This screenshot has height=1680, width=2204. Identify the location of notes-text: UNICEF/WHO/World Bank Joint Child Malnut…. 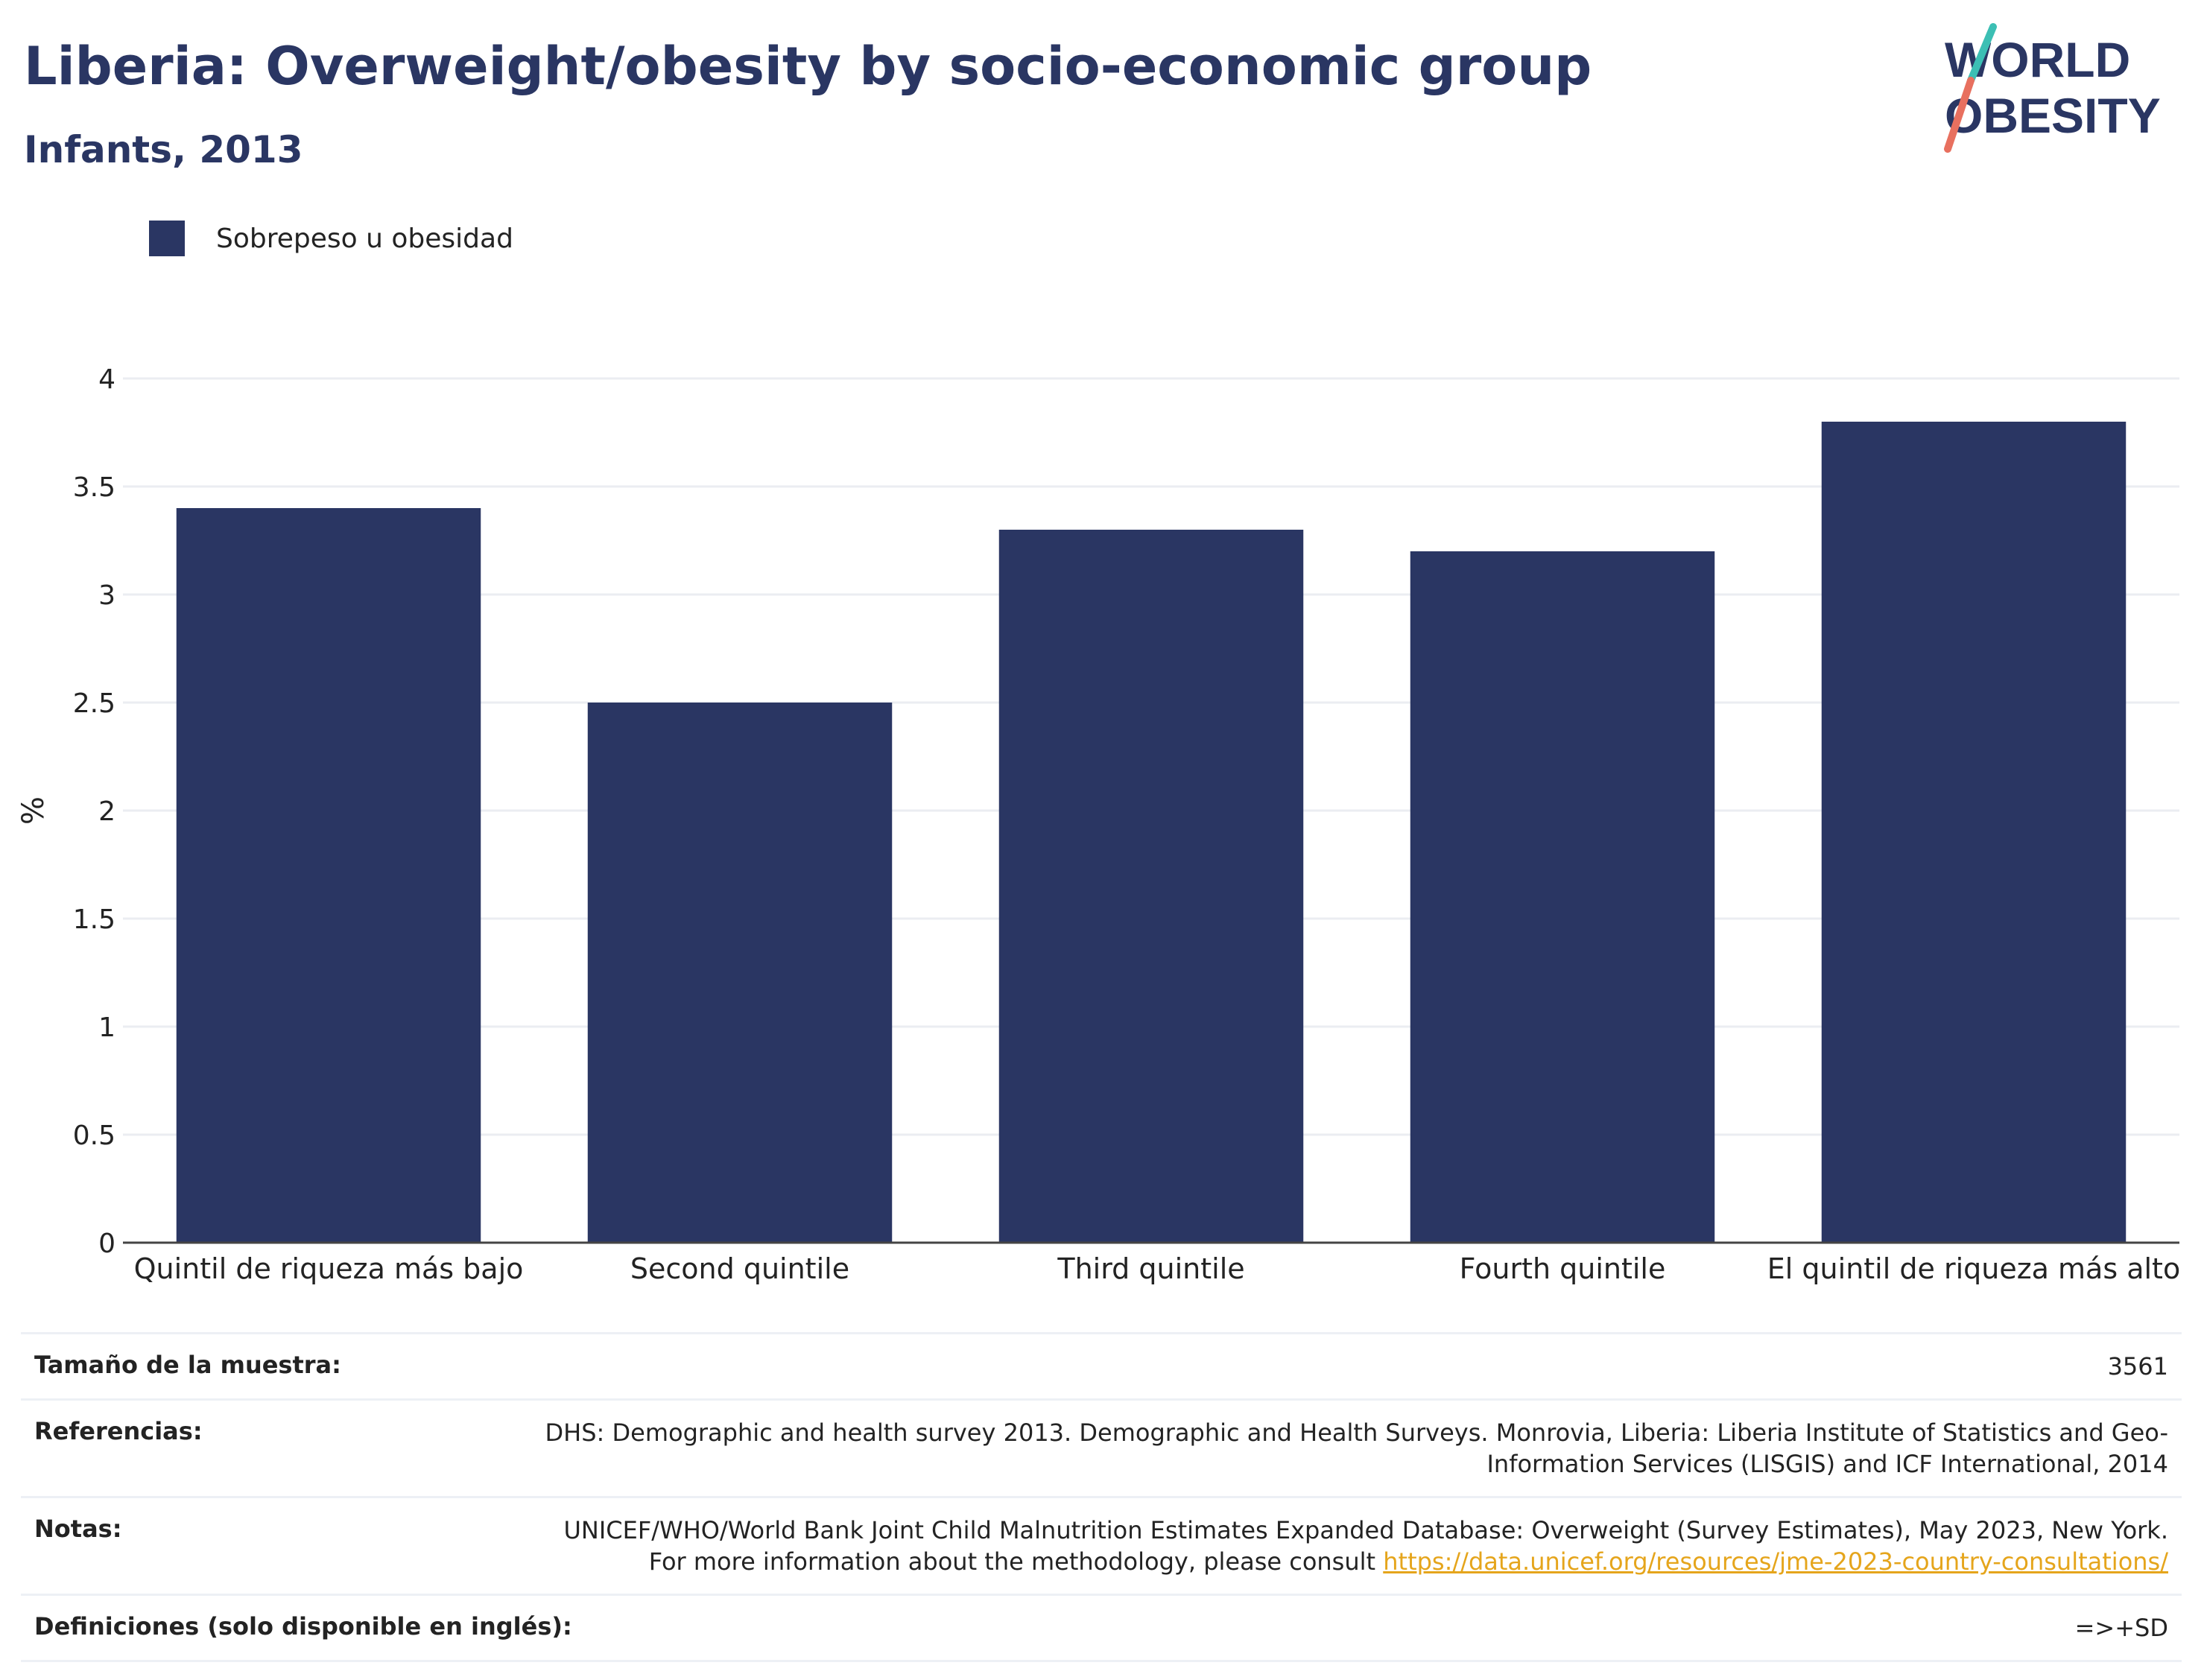
(1366, 1546).